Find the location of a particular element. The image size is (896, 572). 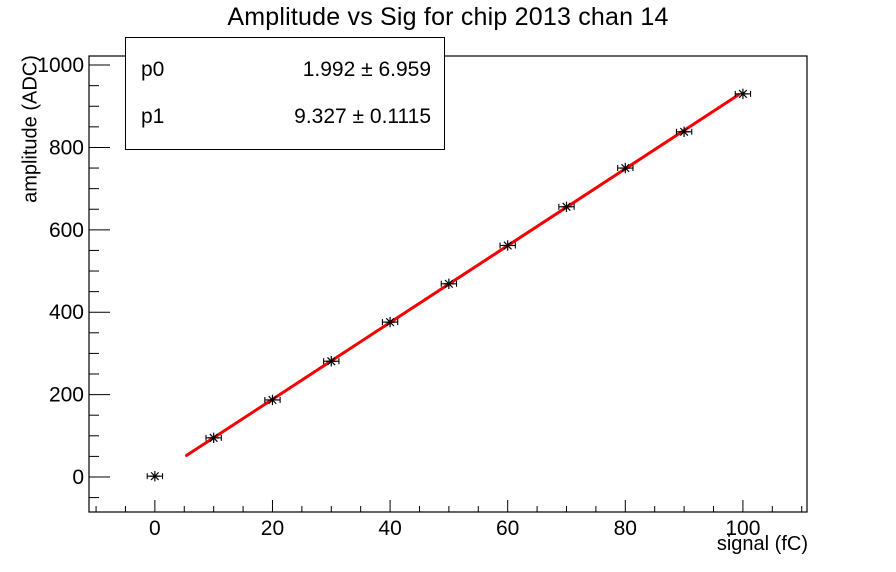

y-tick-label: 200 is located at coordinates (66, 395).